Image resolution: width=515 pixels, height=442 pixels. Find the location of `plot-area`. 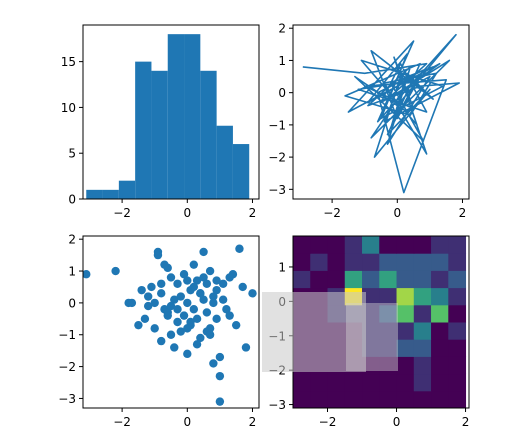

plot-area is located at coordinates (168, 116).